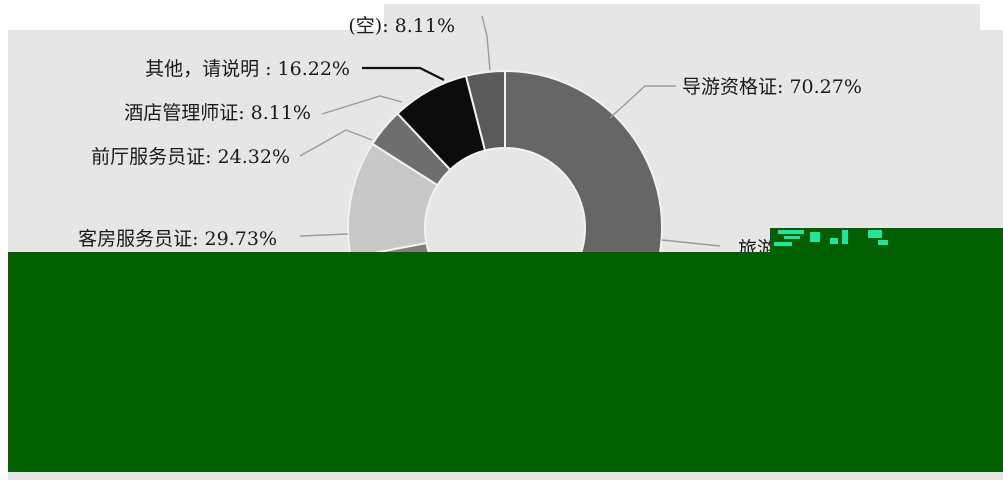 This screenshot has height=480, width=1003. What do you see at coordinates (177, 239) in the screenshot?
I see `slice-label-4: 客房服务员证: 29.73%` at bounding box center [177, 239].